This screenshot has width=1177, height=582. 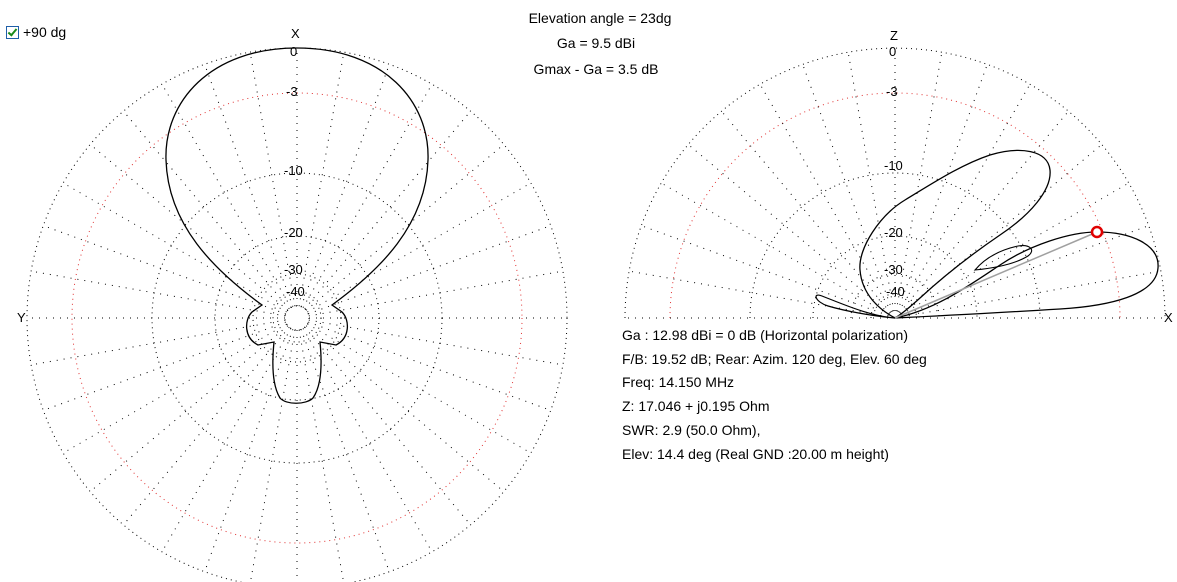 I want to click on grid-arc, so click(x=895, y=277).